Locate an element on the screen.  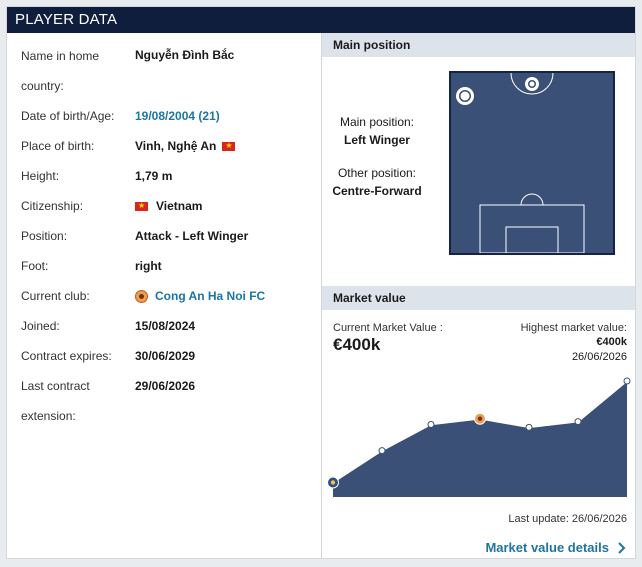
highest-market-value-label: Highest market value: is located at coordinates (573, 328).